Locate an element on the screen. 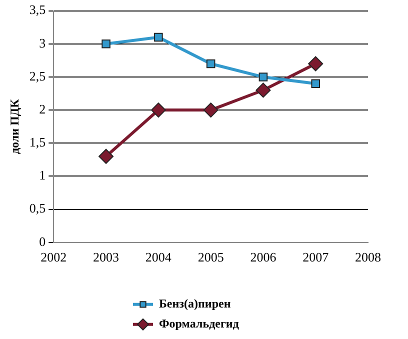 The height and width of the screenshot is (339, 408). legend-label: Бенз(а)пирен is located at coordinates (195, 303).